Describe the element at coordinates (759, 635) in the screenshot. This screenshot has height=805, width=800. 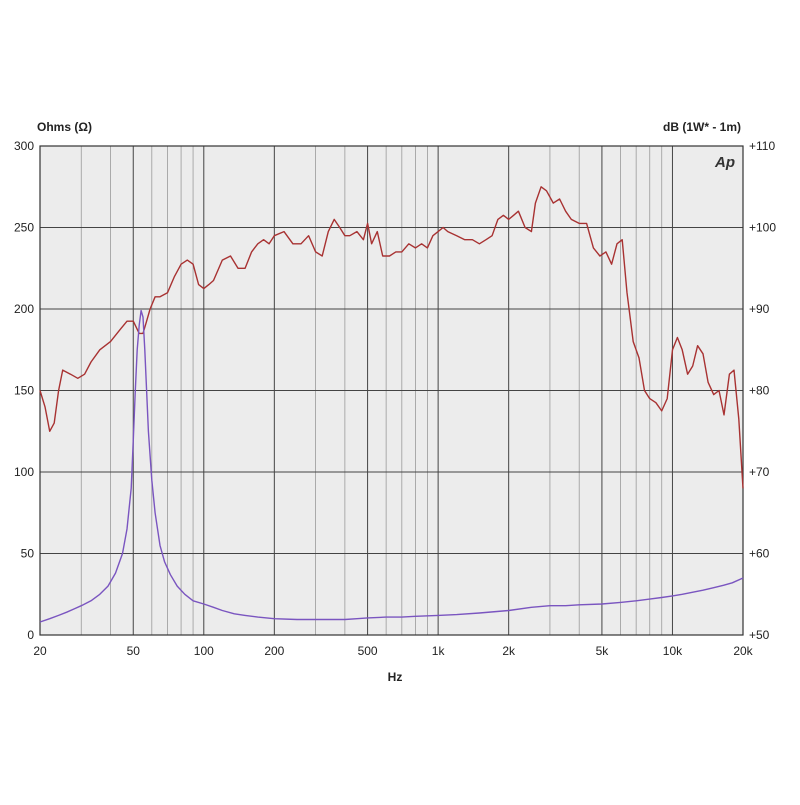
I see `right-tick-label: +50` at that location.